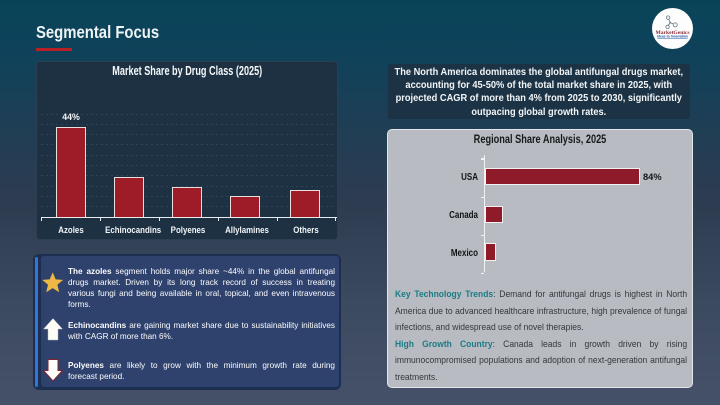 The width and height of the screenshot is (720, 405). What do you see at coordinates (672, 36) in the screenshot?
I see `svg-text: Ideas to Innovation` at bounding box center [672, 36].